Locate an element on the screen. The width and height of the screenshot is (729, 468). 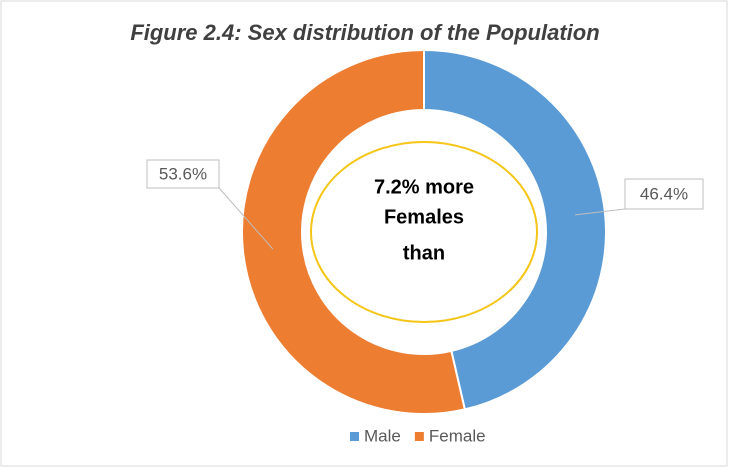
data-label: 46.4% is located at coordinates (664, 193).